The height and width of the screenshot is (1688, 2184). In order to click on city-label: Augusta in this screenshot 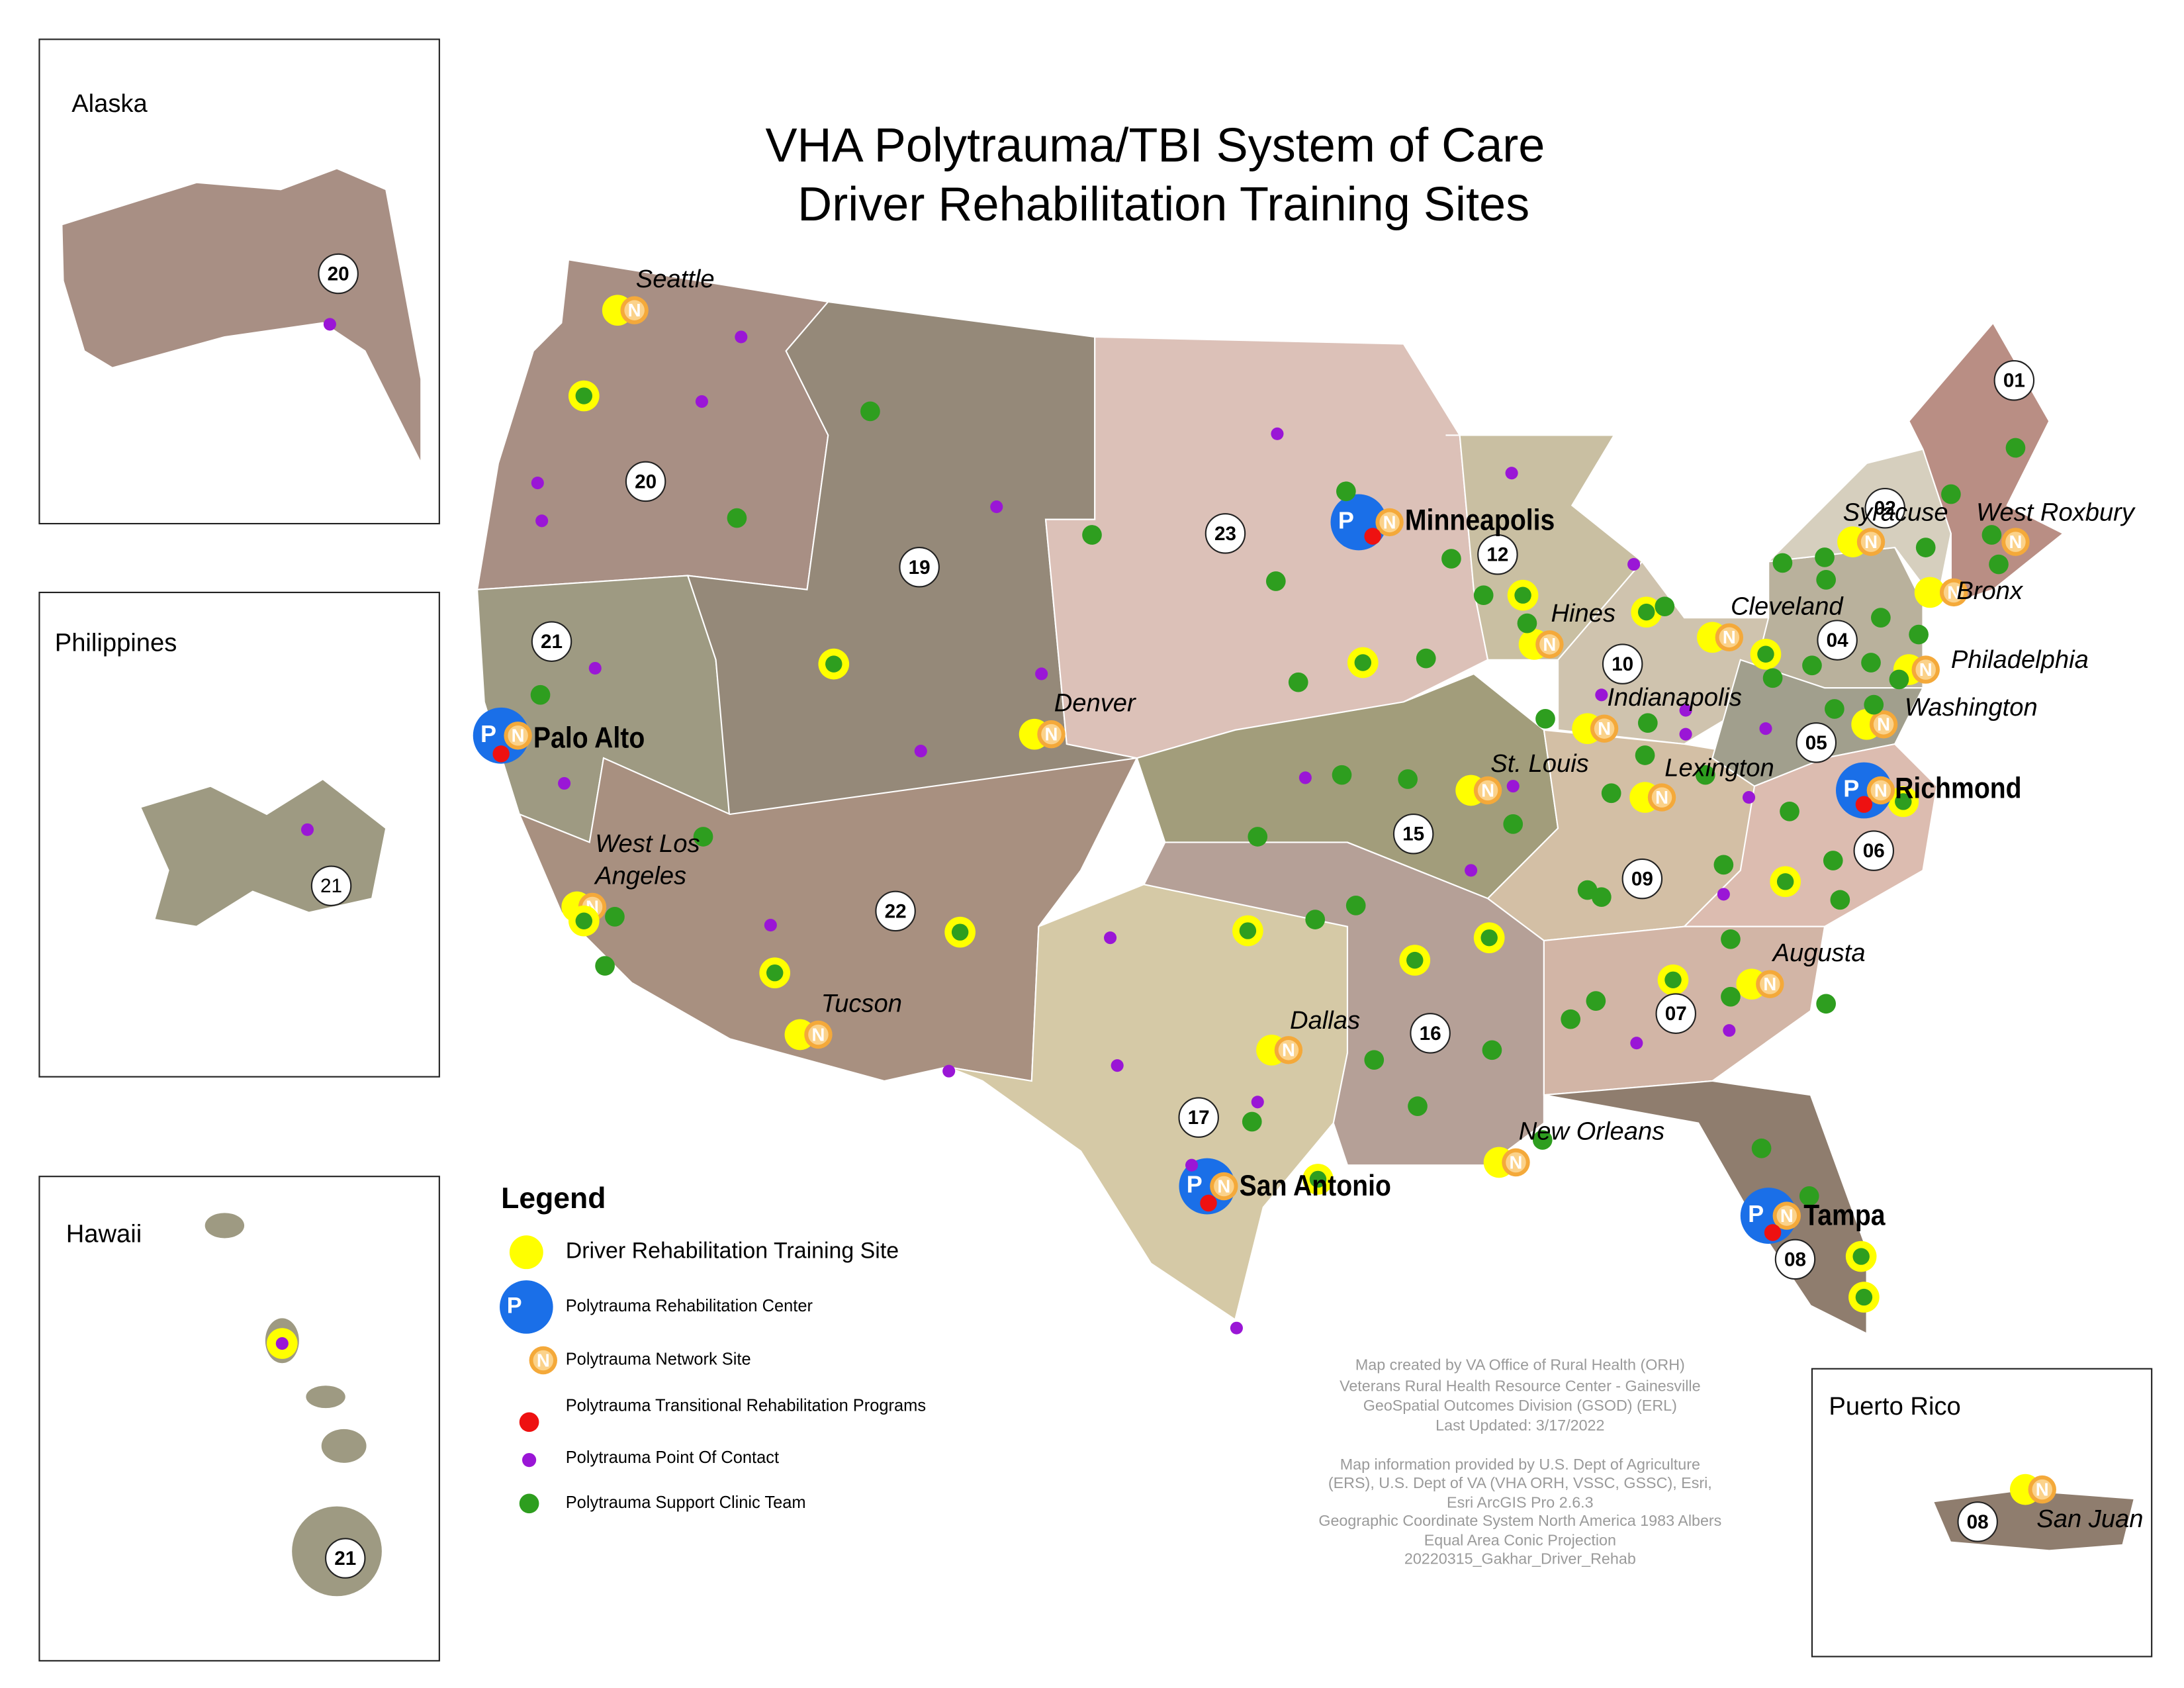, I will do `click(1819, 953)`.